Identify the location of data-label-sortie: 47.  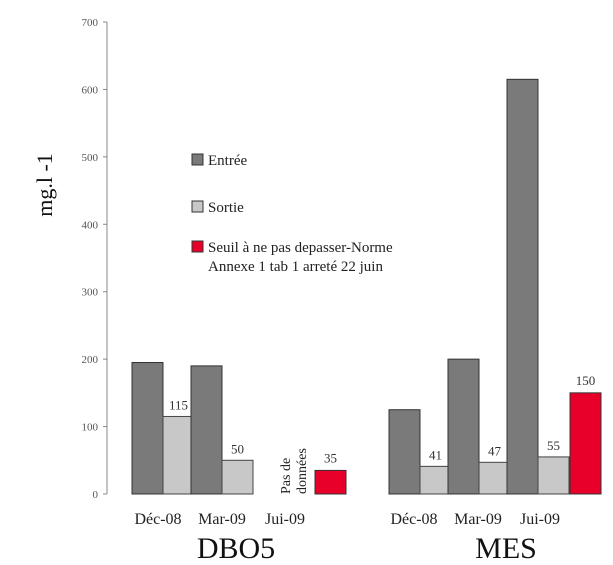
(495, 450).